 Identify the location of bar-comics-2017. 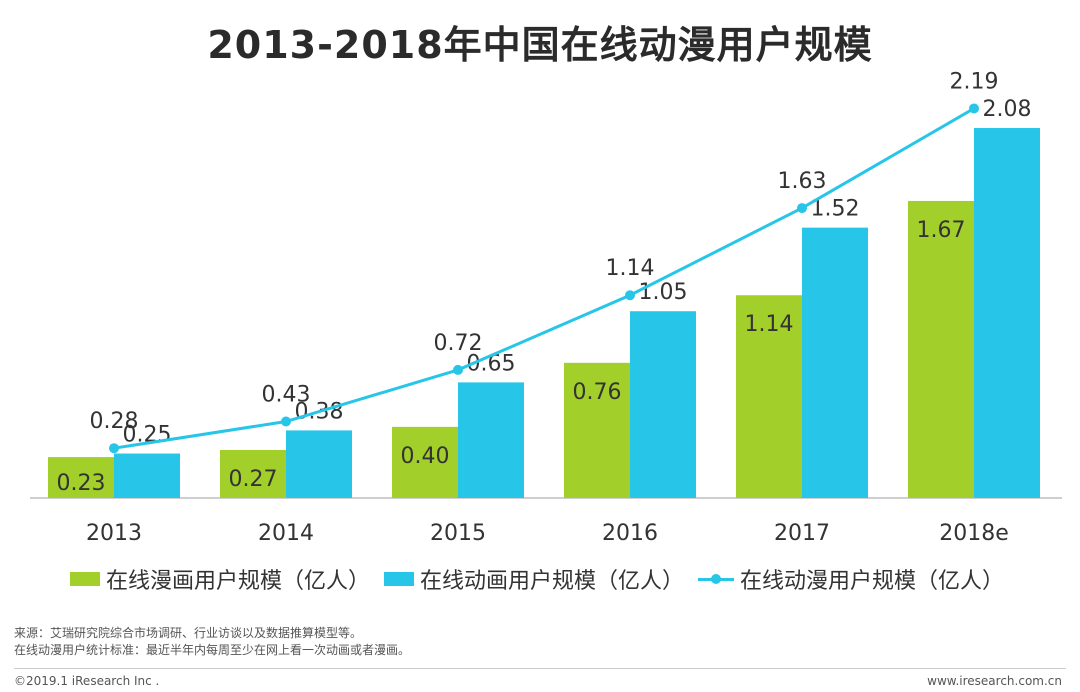
(769, 396).